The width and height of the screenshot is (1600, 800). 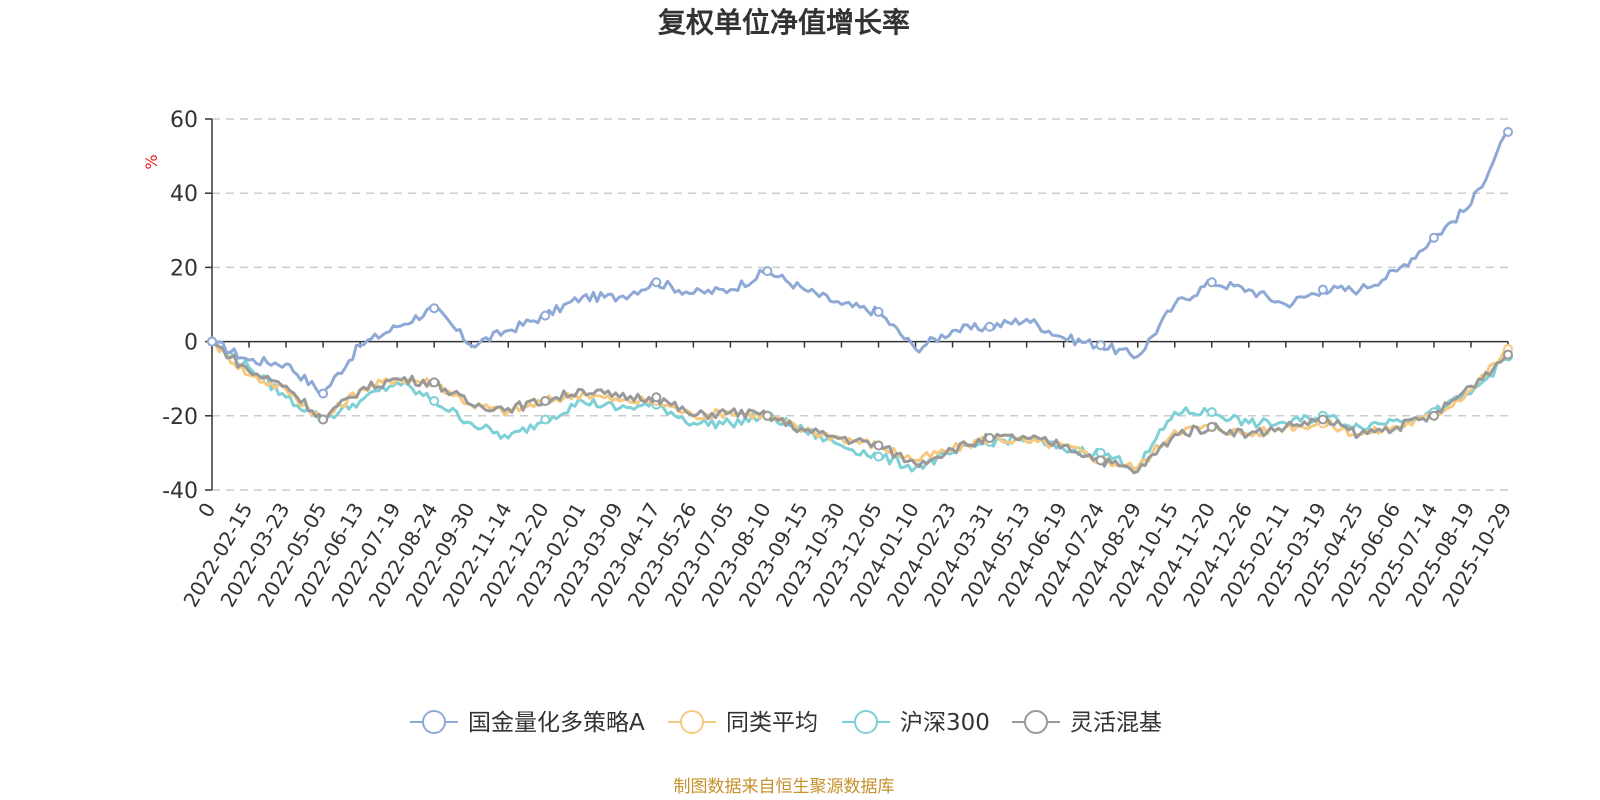 What do you see at coordinates (184, 120) in the screenshot?
I see `y-tick-label: 60` at bounding box center [184, 120].